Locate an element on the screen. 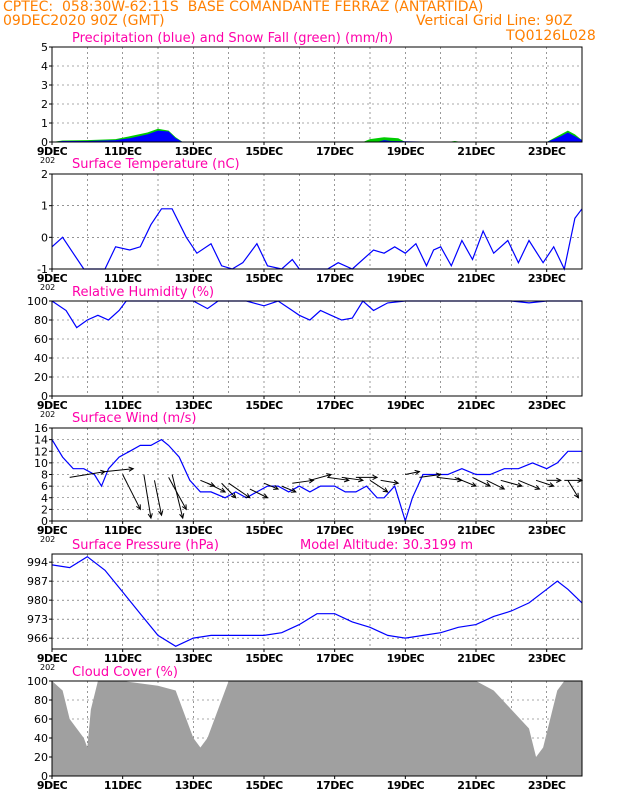  y-tick-label: 980 is located at coordinates (37, 600).